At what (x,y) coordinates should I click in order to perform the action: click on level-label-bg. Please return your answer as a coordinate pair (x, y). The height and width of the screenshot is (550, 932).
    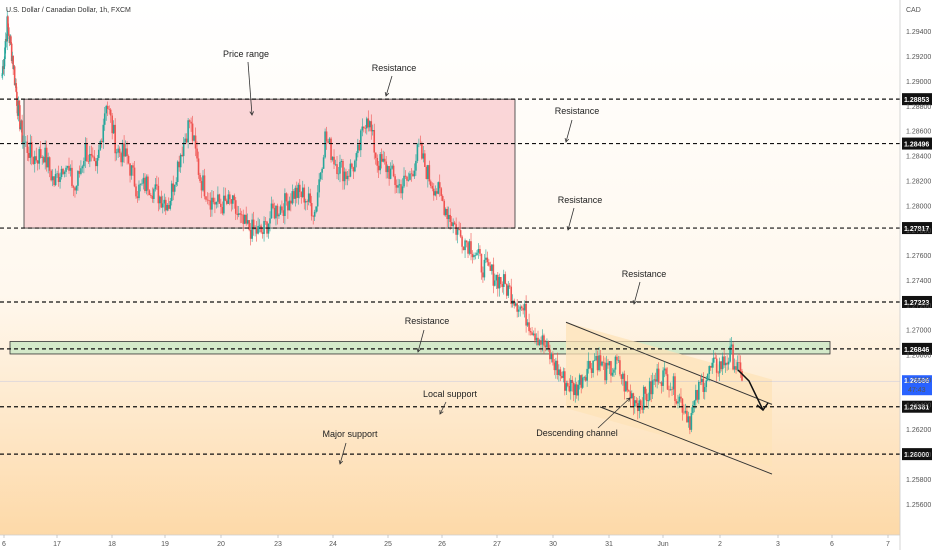
    Looking at the image, I should click on (917, 228).